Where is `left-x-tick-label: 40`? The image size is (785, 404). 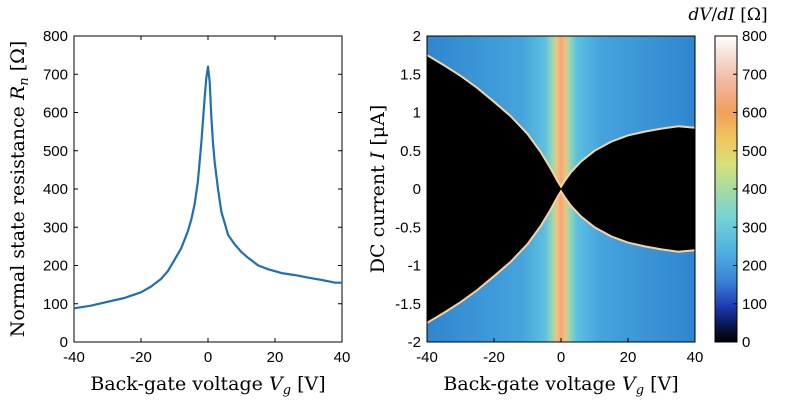
left-x-tick-label: 40 is located at coordinates (342, 357).